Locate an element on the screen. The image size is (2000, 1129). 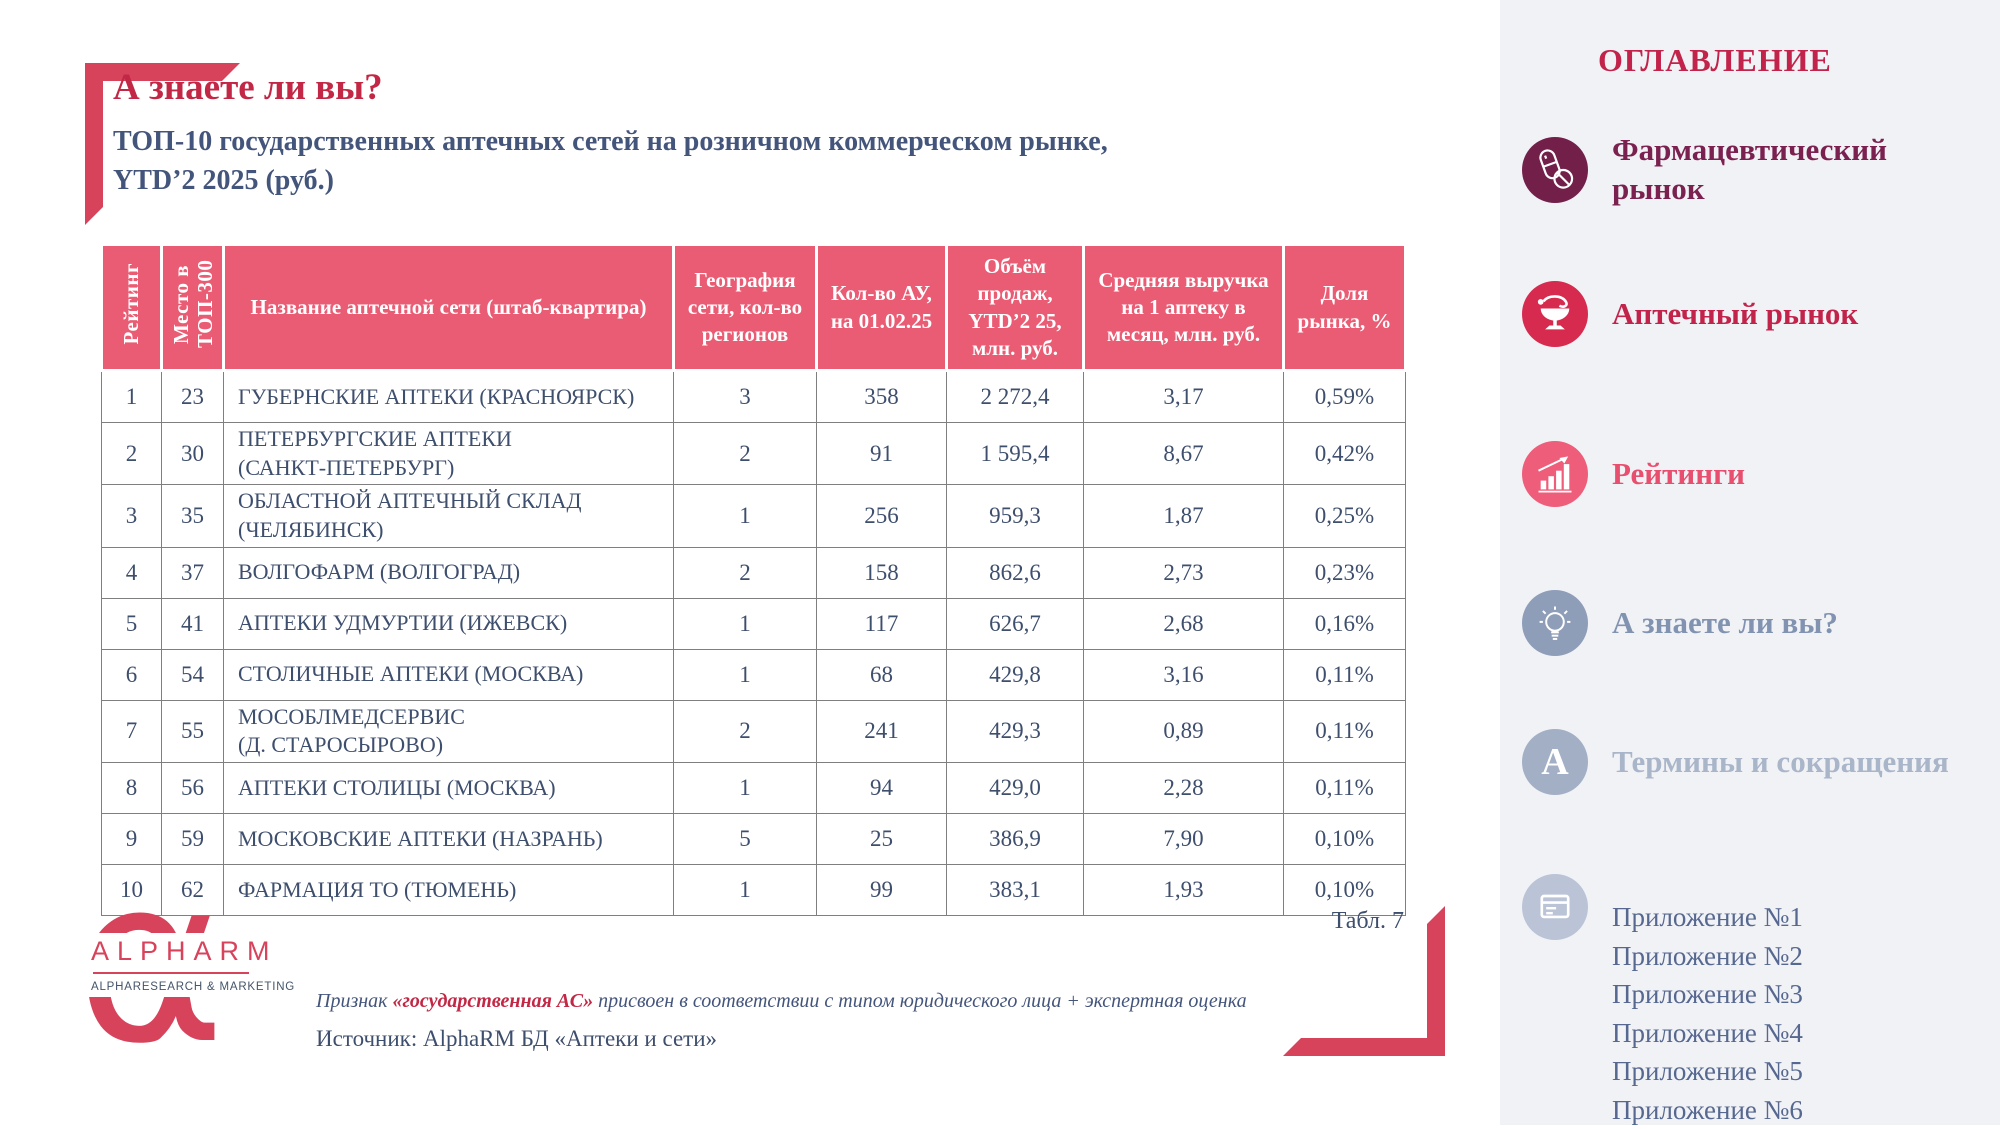
cell-chain-name: АПТЕКИ СТОЛИЦЫ (МОСКВА) is located at coordinates (449, 787).